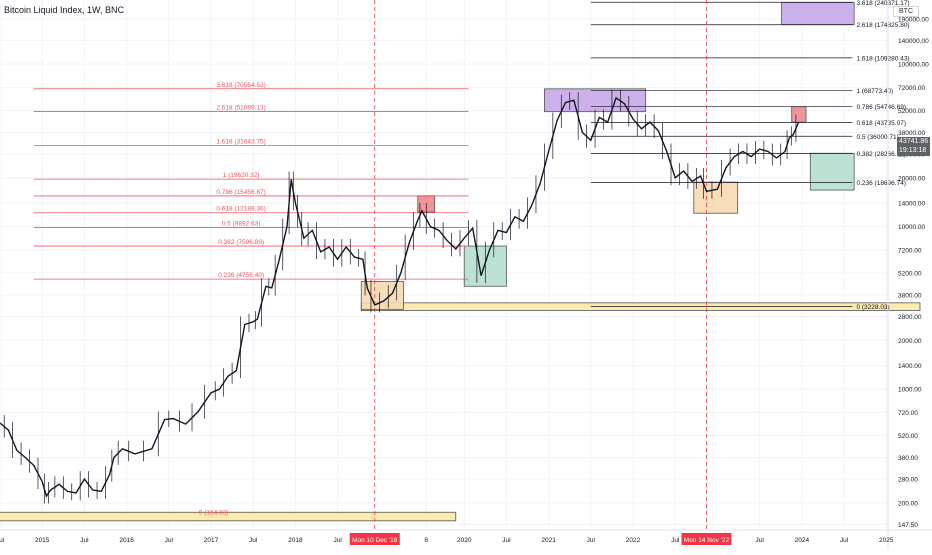  What do you see at coordinates (908, 480) in the screenshot?
I see `y-tick-label: 280.00` at bounding box center [908, 480].